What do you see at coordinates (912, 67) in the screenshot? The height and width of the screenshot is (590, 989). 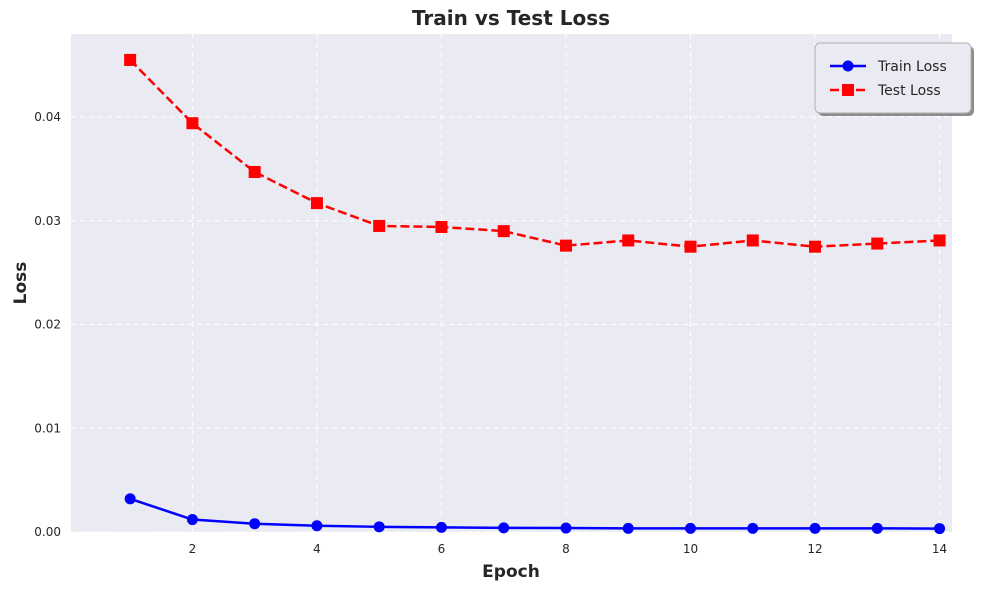 I see `legend-label: Train Loss` at bounding box center [912, 67].